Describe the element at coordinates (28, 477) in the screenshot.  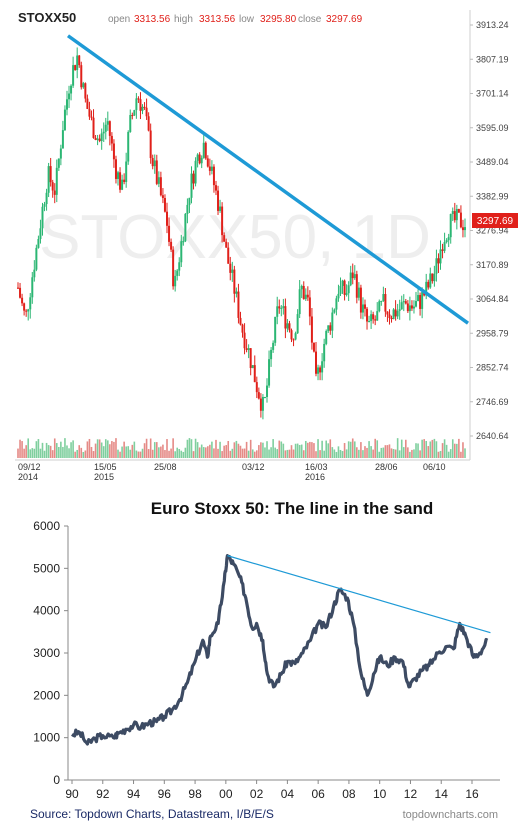
I see `date-tick-year: 2014` at that location.